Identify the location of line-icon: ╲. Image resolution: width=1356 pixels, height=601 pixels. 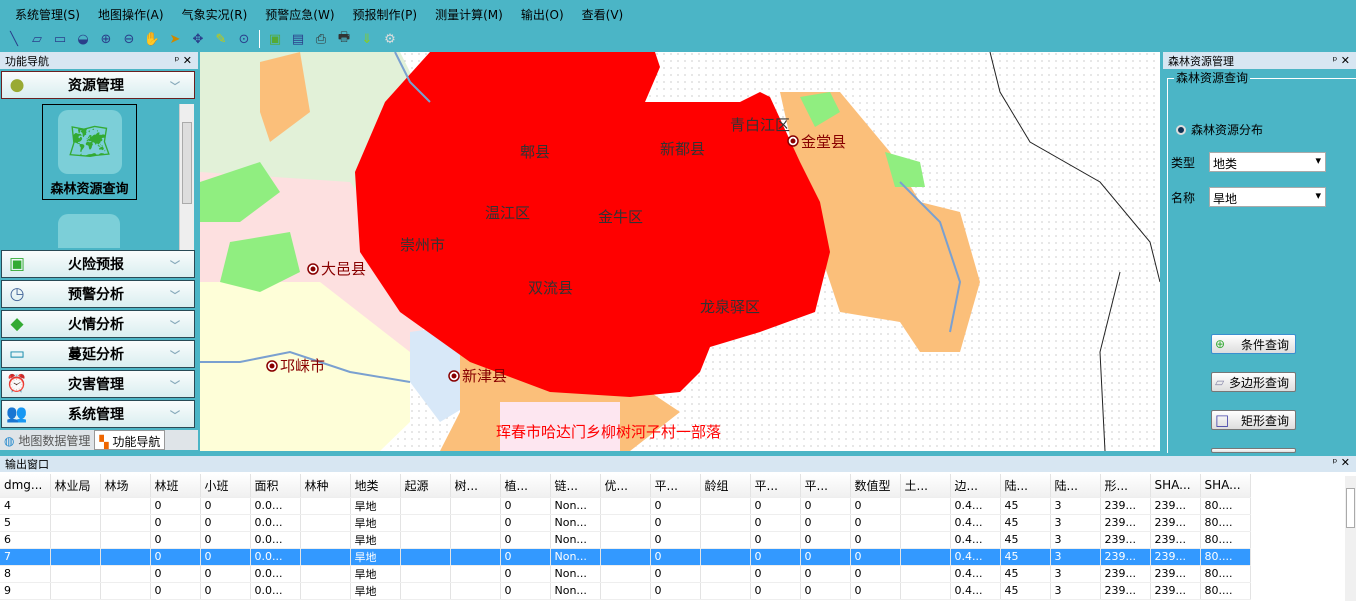
(14, 39).